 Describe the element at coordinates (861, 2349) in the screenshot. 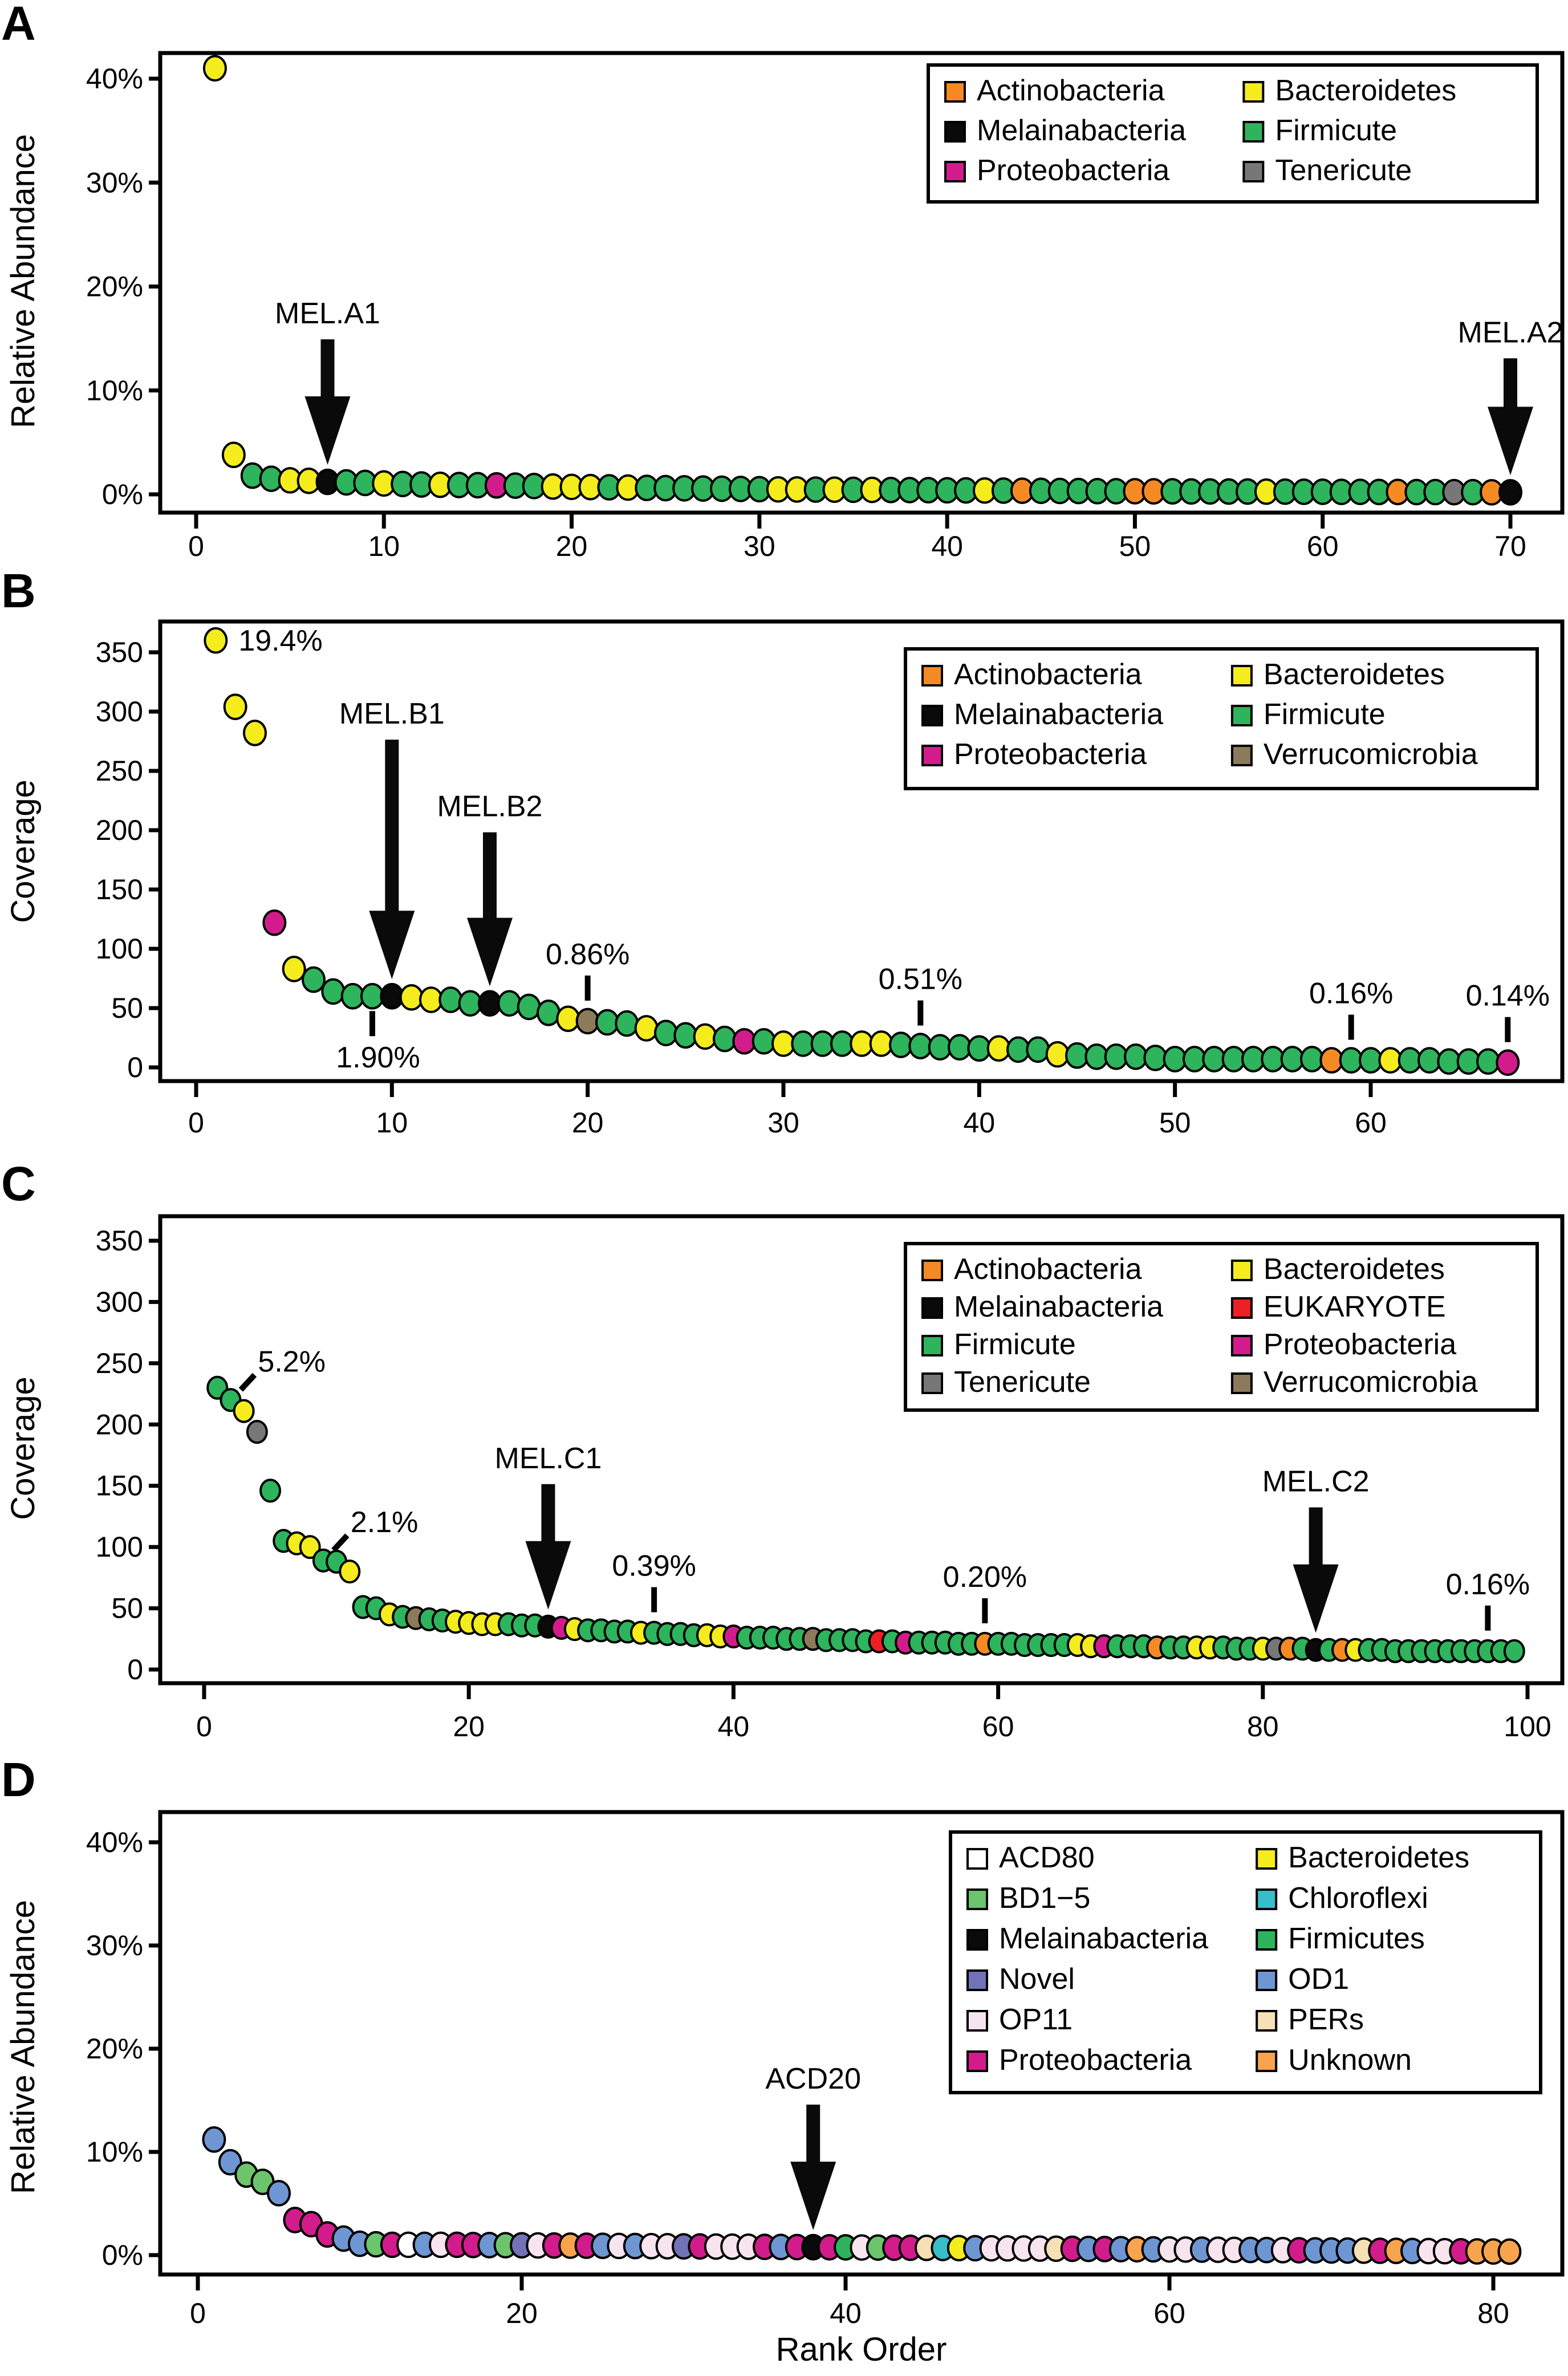

I see `x-axis-label: Rank Order` at that location.